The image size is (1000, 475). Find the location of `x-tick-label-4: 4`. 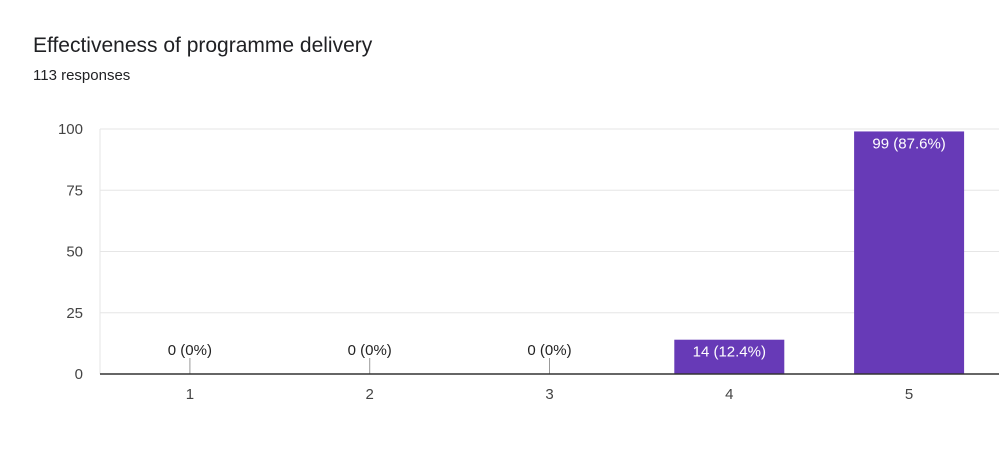

x-tick-label-4: 4 is located at coordinates (729, 394).